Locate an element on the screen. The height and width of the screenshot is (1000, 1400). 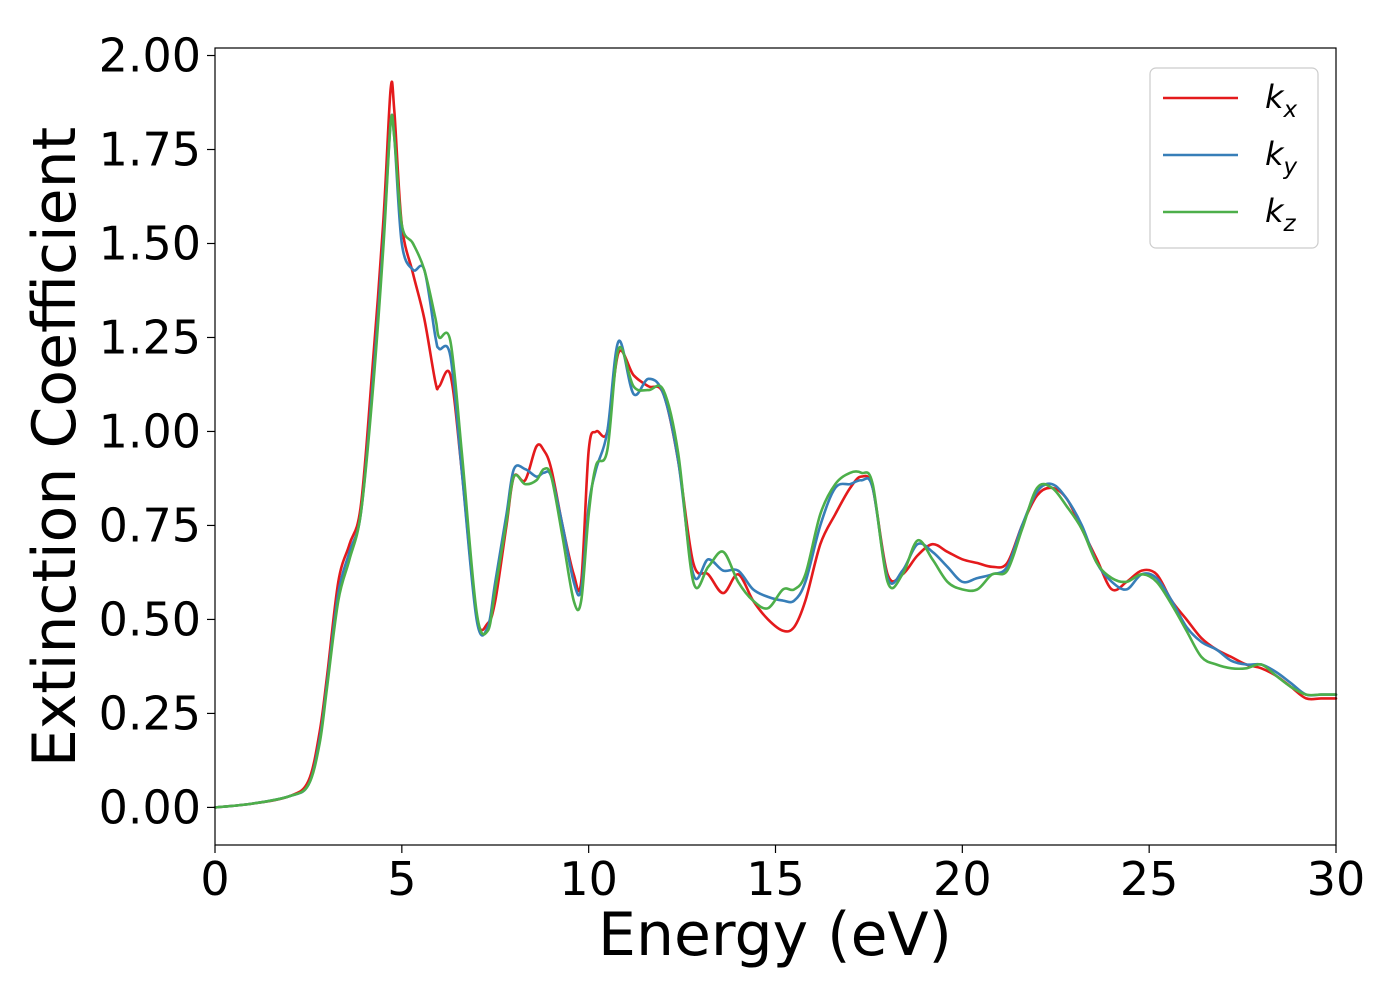
y-tick-label: 1.00 is located at coordinates (150, 431).